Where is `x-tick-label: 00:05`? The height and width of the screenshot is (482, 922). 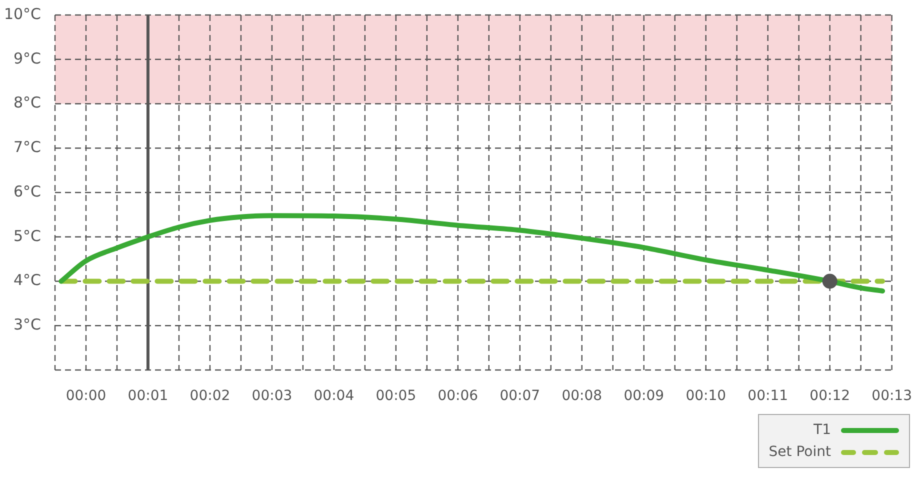
x-tick-label: 00:05 is located at coordinates (396, 396).